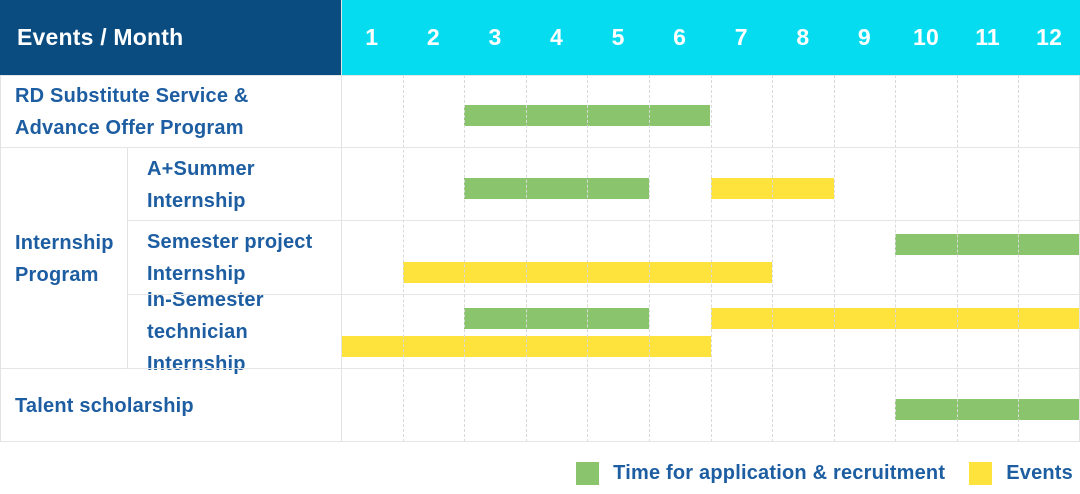 This screenshot has height=494, width=1080. What do you see at coordinates (230, 258) in the screenshot?
I see `row-label-semester-project: Semester project Internship` at bounding box center [230, 258].